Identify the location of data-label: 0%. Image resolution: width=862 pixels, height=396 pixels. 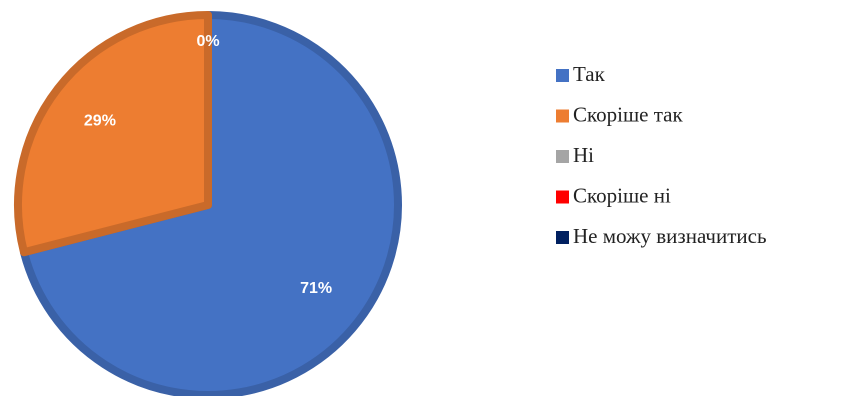
(207, 41).